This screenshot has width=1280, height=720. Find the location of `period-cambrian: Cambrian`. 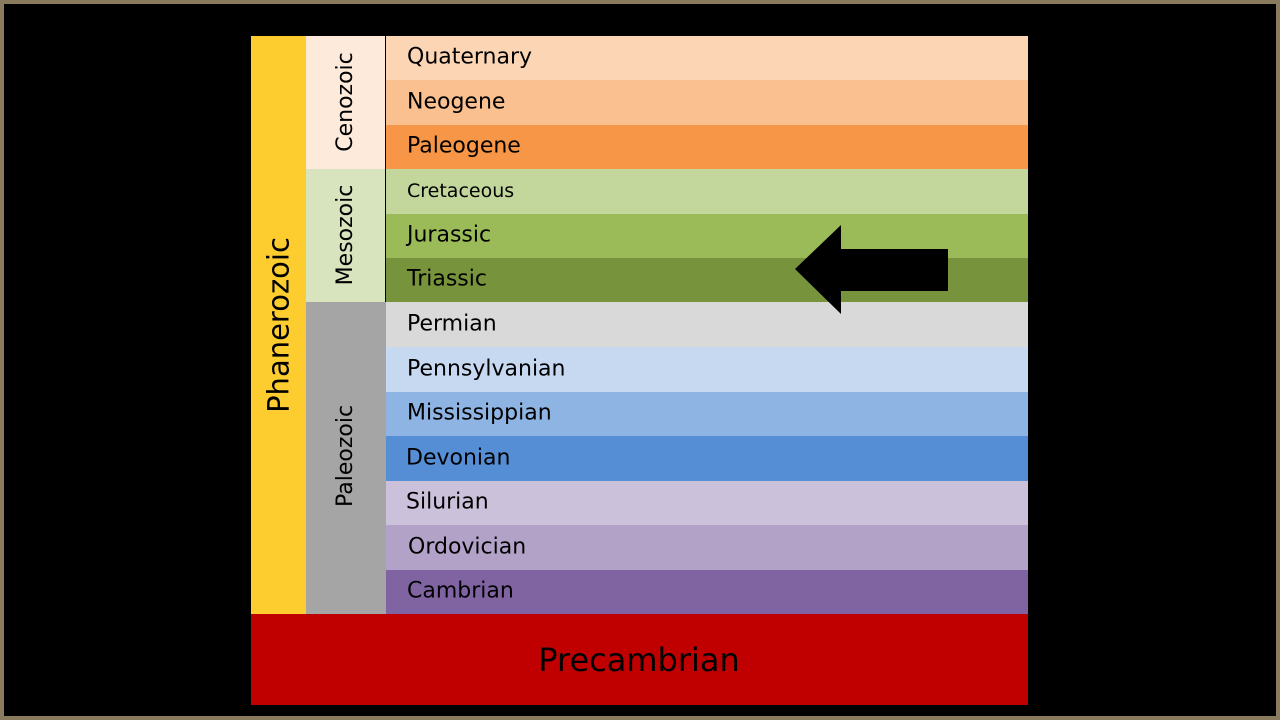

period-cambrian: Cambrian is located at coordinates (707, 592).